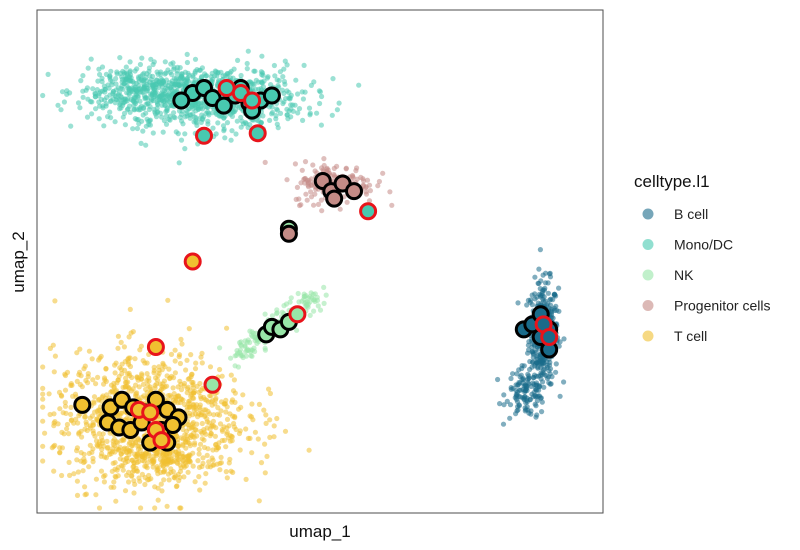  What do you see at coordinates (334, 198) in the screenshot?
I see `highlighted-point-black` at bounding box center [334, 198].